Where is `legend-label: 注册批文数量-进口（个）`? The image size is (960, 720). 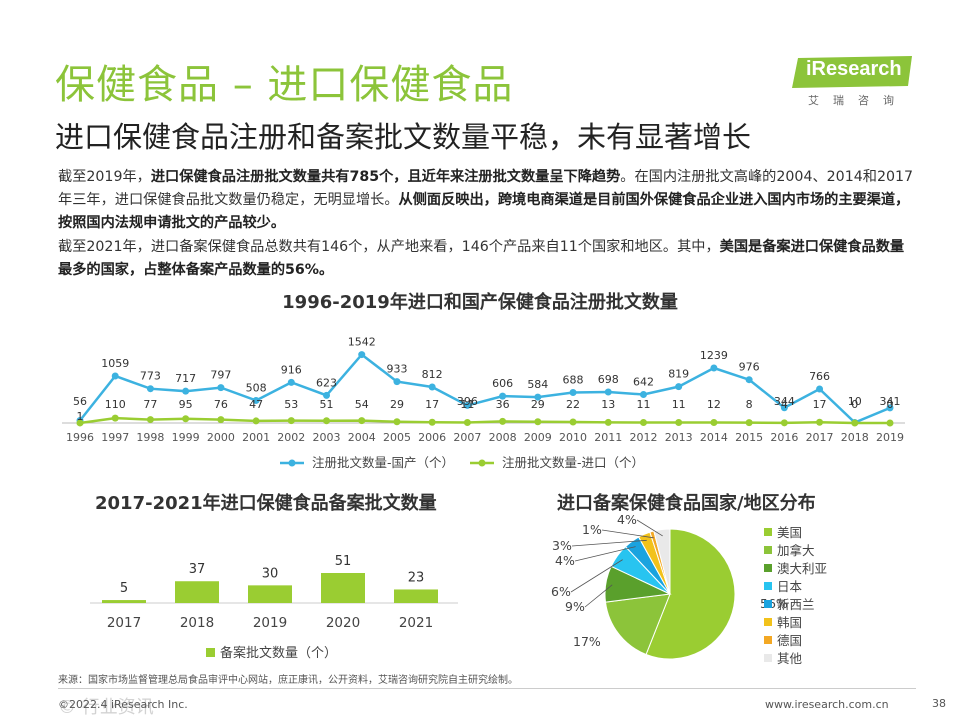 legend-label: 注册批文数量-进口（个） is located at coordinates (573, 462).